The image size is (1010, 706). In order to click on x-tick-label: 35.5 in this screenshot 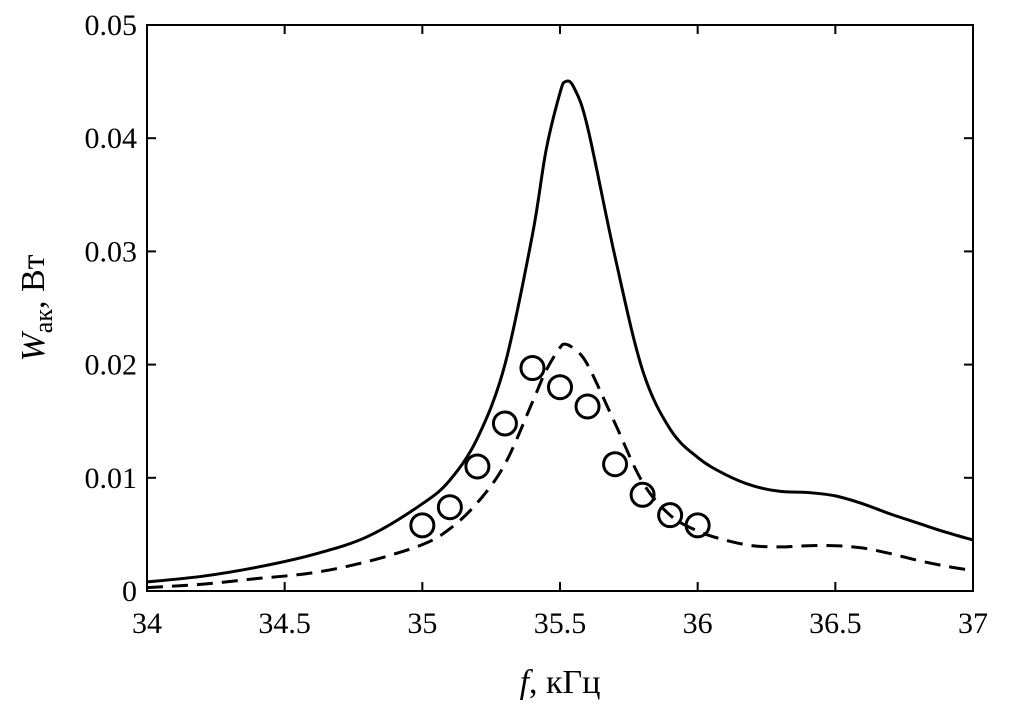, I will do `click(560, 623)`.